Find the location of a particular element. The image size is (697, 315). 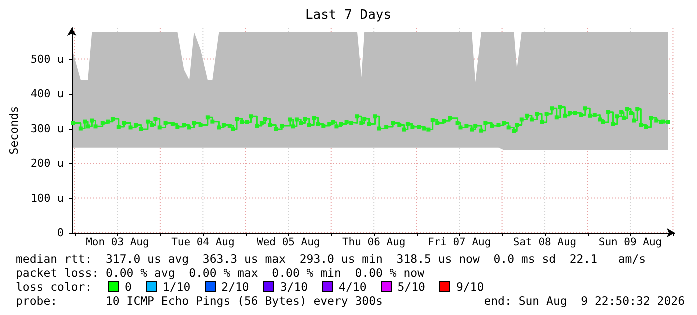

x-tick-label: Tue 04 Aug is located at coordinates (203, 242).